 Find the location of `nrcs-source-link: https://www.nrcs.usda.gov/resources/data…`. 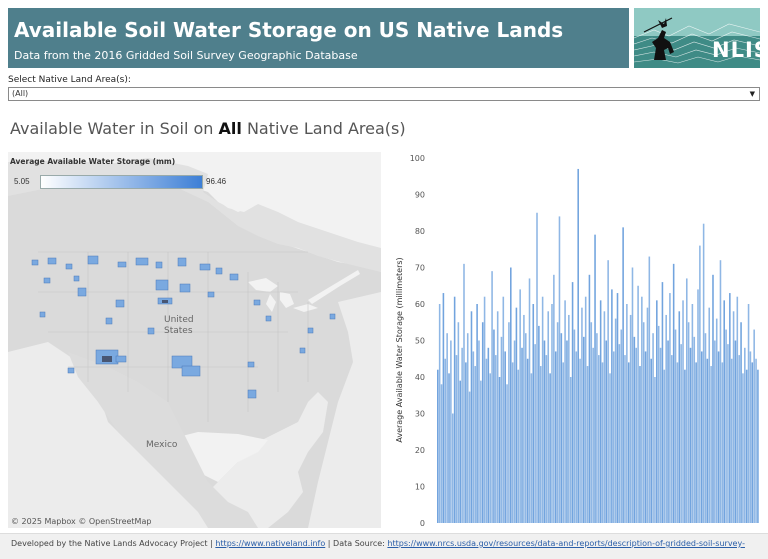

nrcs-source-link: https://www.nrcs.usda.gov/resources/data… is located at coordinates (566, 543).